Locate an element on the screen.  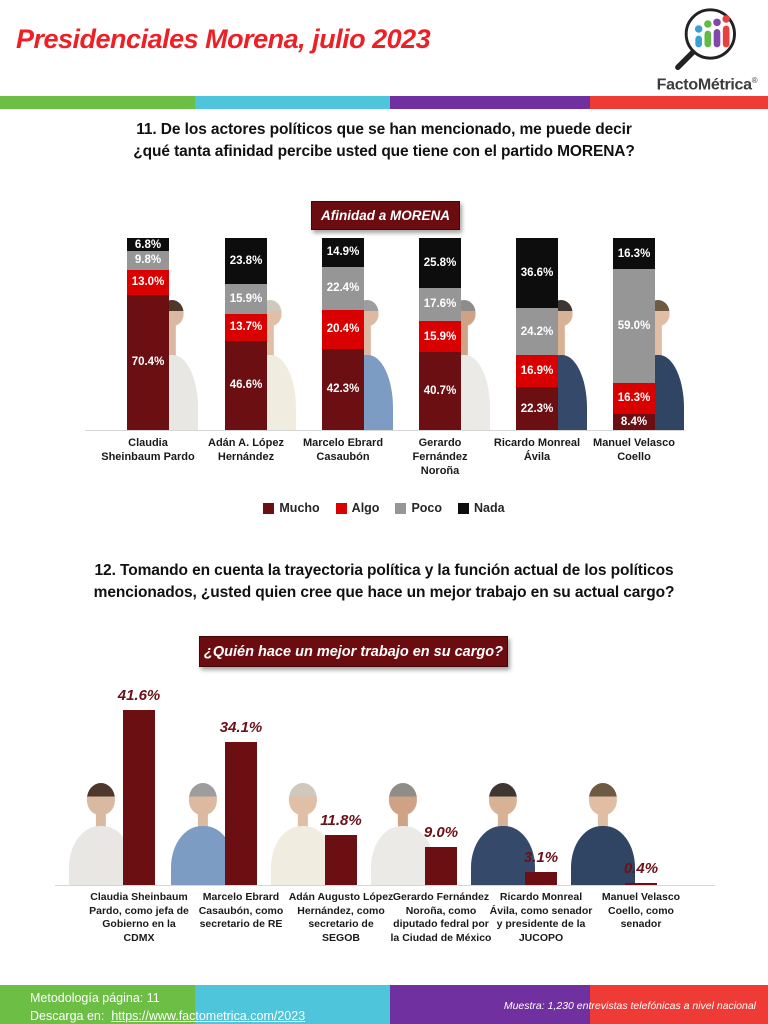
stacked-bar: 70.4% 13.0% 9.8% 6.8% is located at coordinates (148, 334).